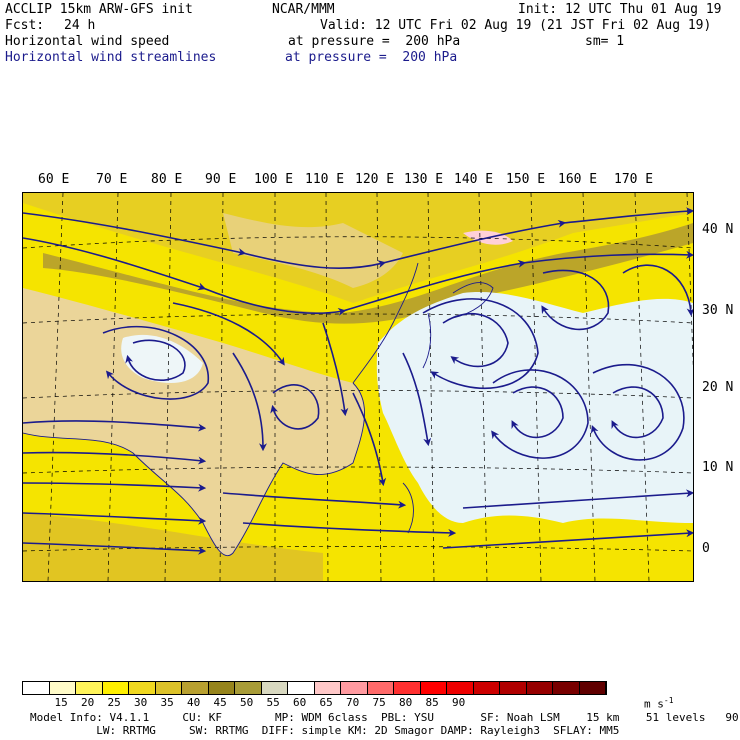  Describe the element at coordinates (634, 179) in the screenshot. I see `lon-label: 170 E` at that location.